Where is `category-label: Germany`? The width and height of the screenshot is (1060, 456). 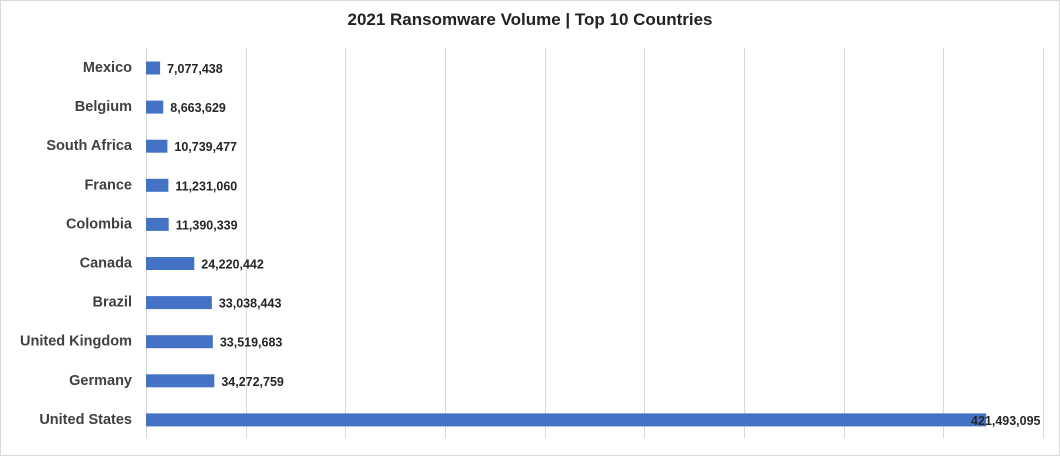
category-label: Germany is located at coordinates (100, 381).